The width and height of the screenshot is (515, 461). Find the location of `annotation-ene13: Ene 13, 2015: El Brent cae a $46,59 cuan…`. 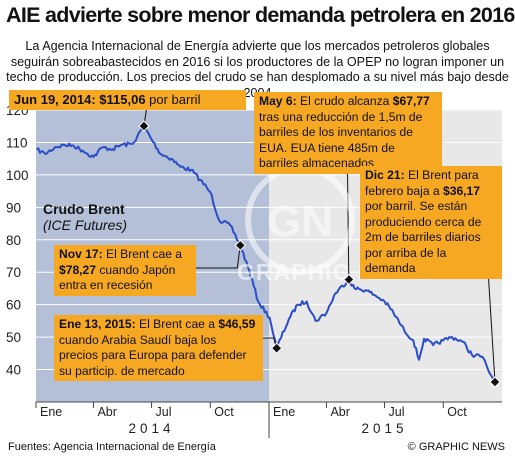

annotation-ene13: Ene 13, 2015: El Brent cae a $46,59 cuan… is located at coordinates (158, 348).